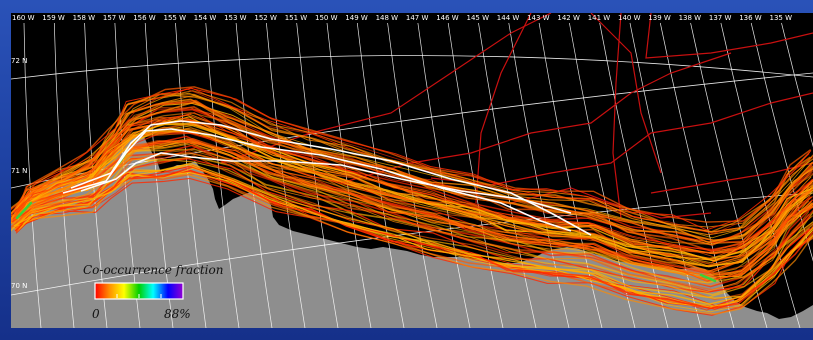 The width and height of the screenshot is (813, 340). What do you see at coordinates (19, 61) in the screenshot?
I see `lat-label: 72 N` at bounding box center [19, 61].